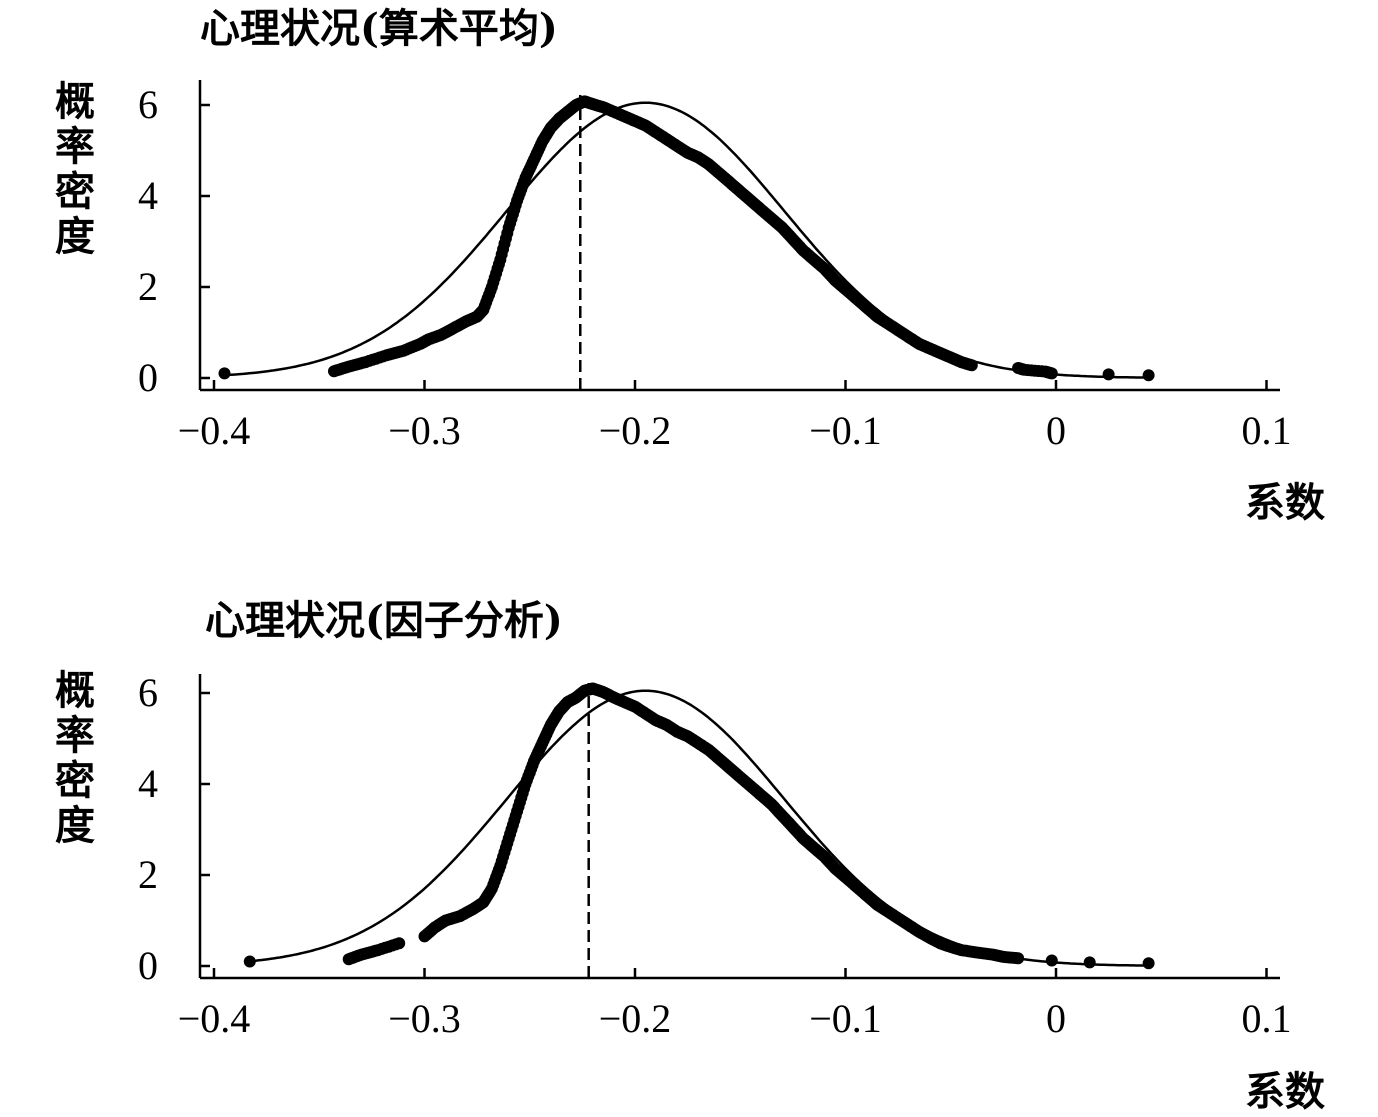 The width and height of the screenshot is (1378, 1117). I want to click on chart-title: 心理状况(算术平均), so click(379, 28).